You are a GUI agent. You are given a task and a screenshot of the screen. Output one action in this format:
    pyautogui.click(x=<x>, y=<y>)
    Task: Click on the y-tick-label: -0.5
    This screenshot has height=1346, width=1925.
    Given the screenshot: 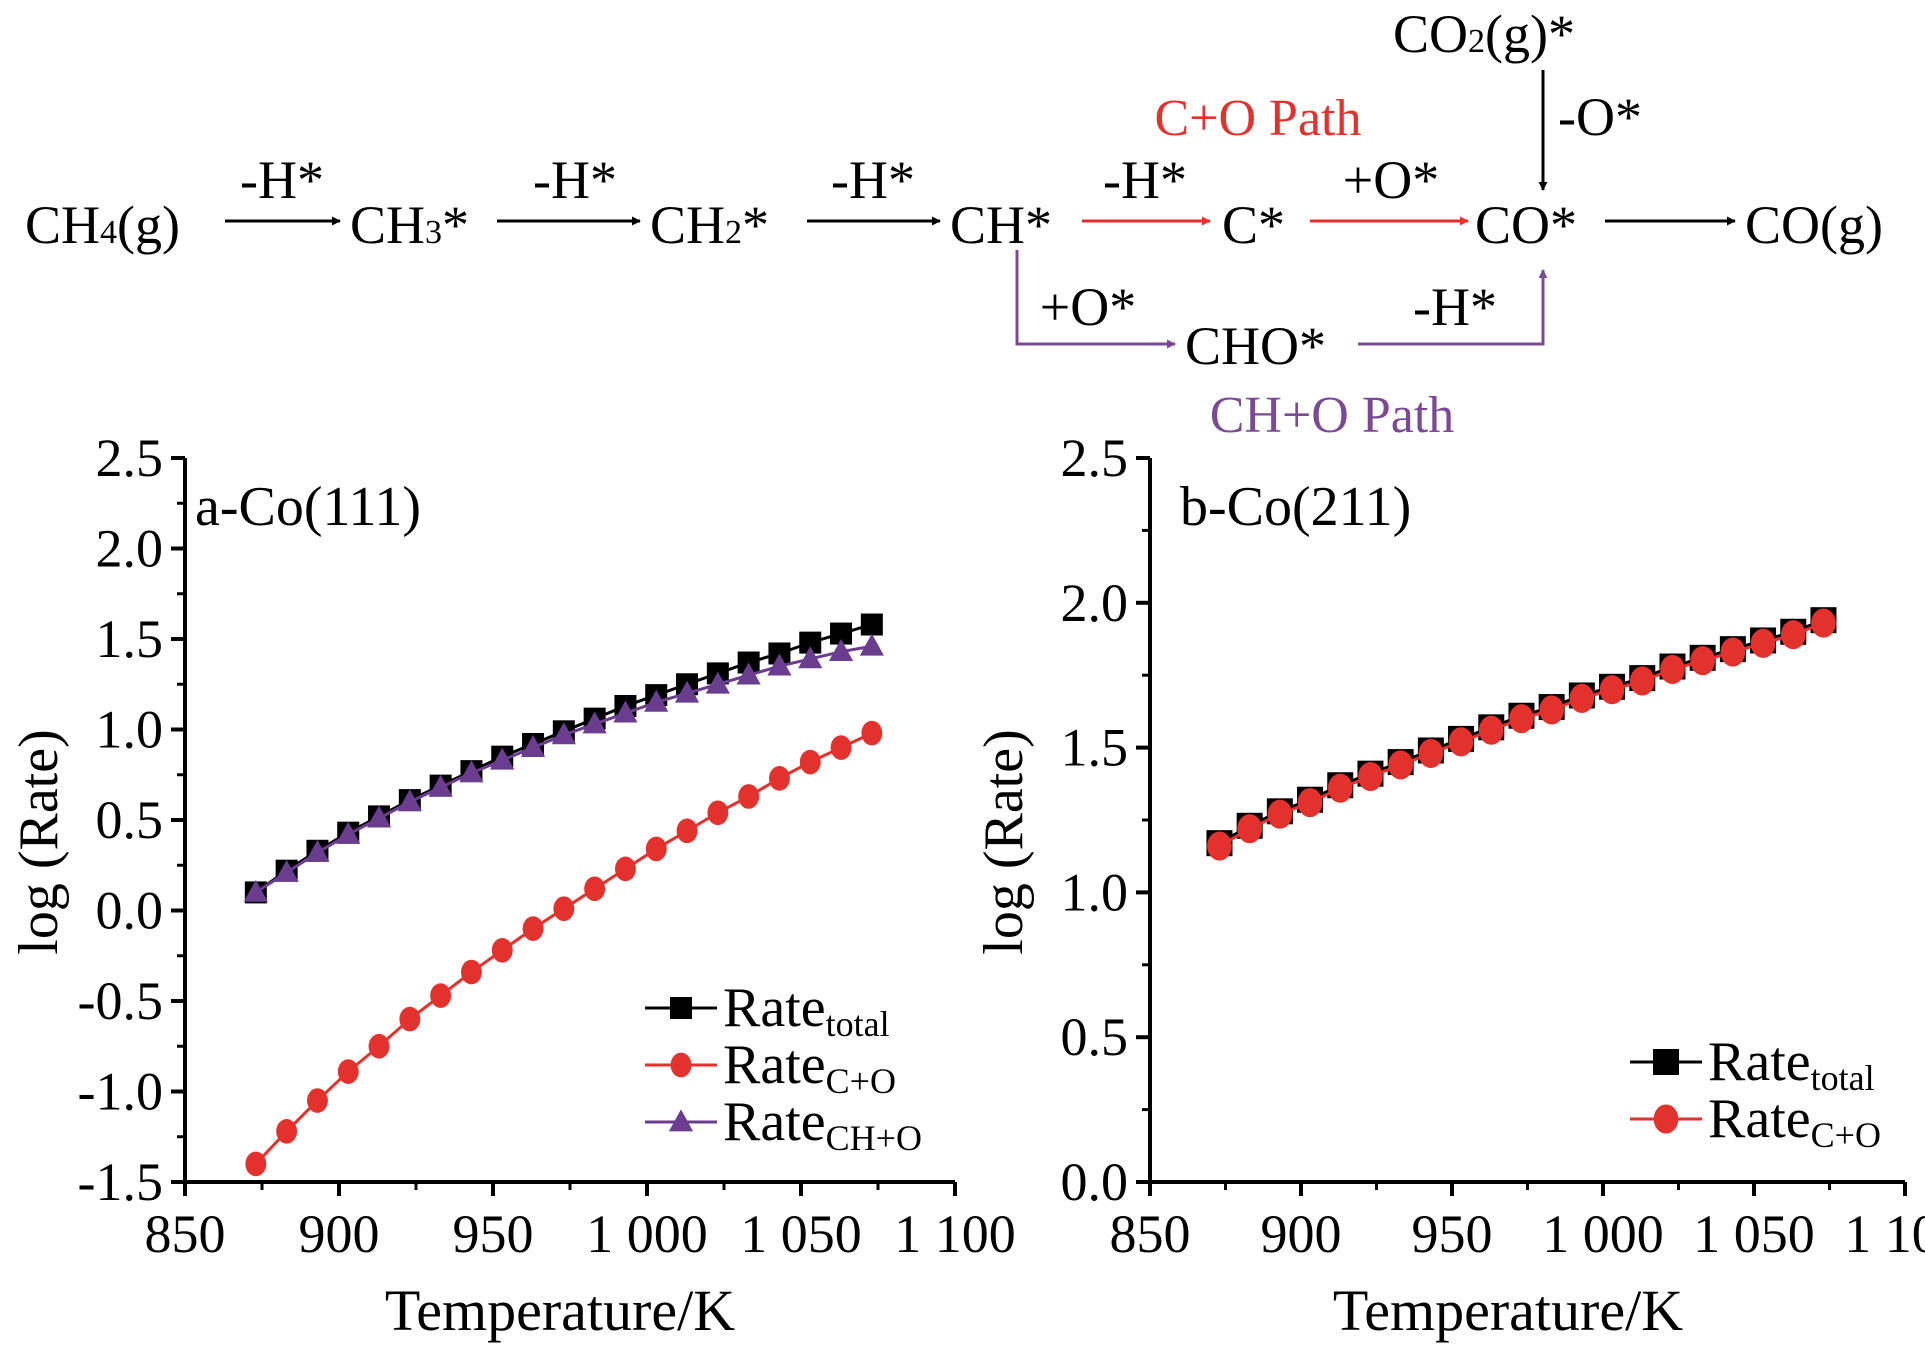 What is the action you would take?
    pyautogui.click(x=120, y=1001)
    